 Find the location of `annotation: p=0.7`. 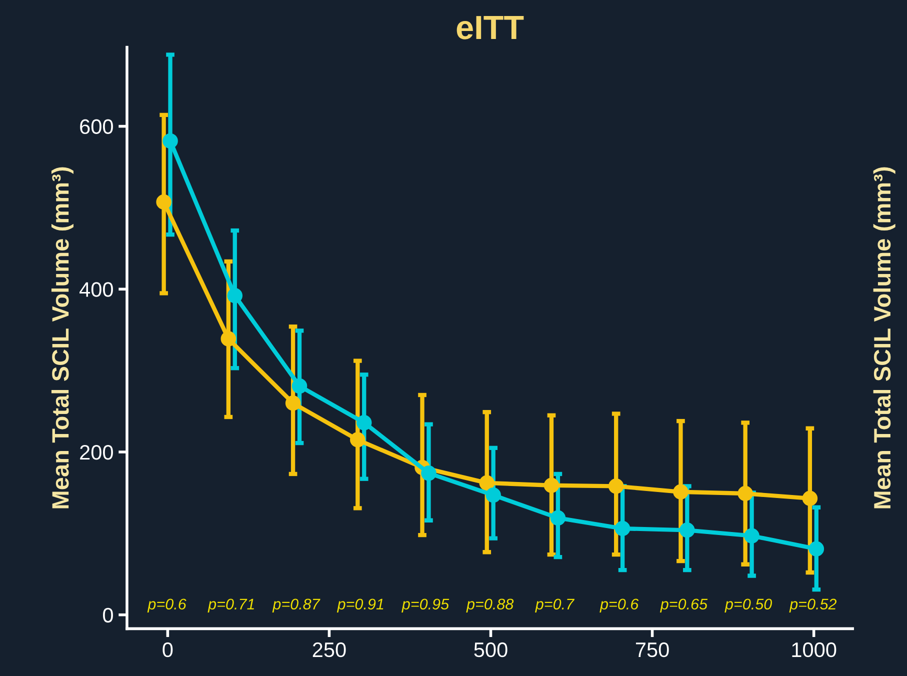

annotation: p=0.7 is located at coordinates (555, 605).